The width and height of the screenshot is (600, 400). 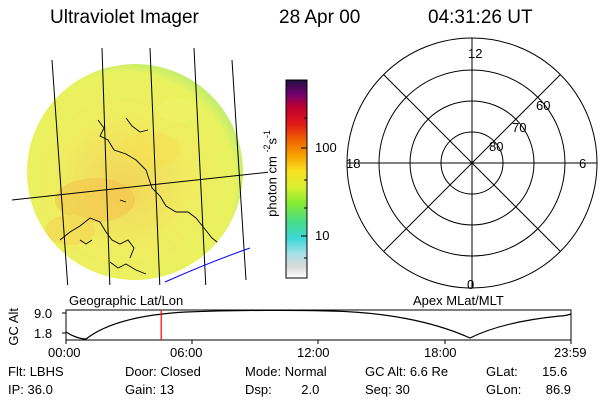 What do you see at coordinates (458, 300) in the screenshot?
I see `apex-label: Apex MLat/MLT` at bounding box center [458, 300].